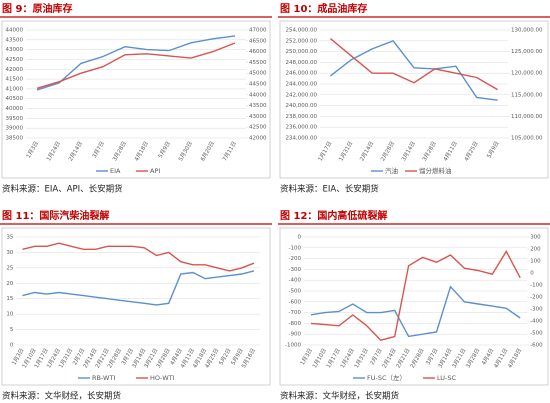 The width and height of the screenshot is (550, 403). I want to click on y2-tick-label: 43500, so click(258, 106).